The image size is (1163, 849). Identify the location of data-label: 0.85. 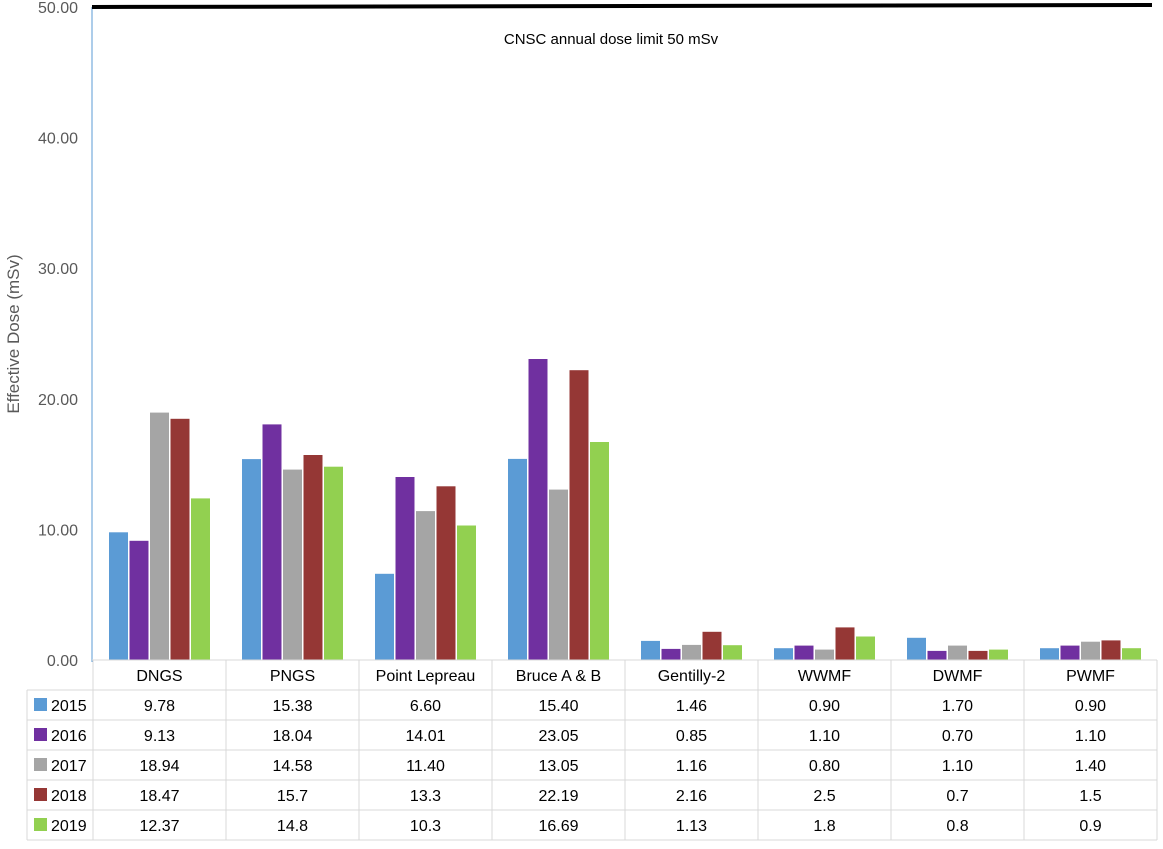
(691, 736).